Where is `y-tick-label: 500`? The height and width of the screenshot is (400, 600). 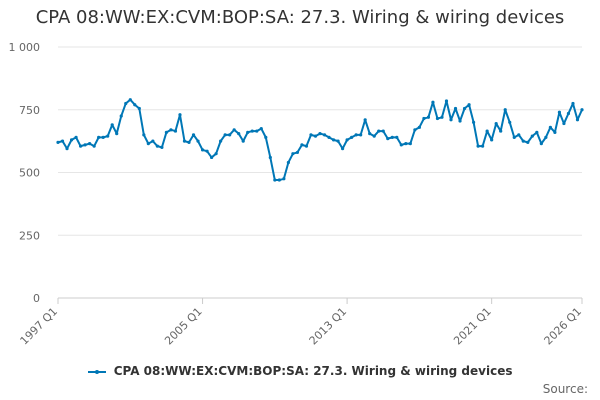
y-tick-label: 500 is located at coordinates (29, 173).